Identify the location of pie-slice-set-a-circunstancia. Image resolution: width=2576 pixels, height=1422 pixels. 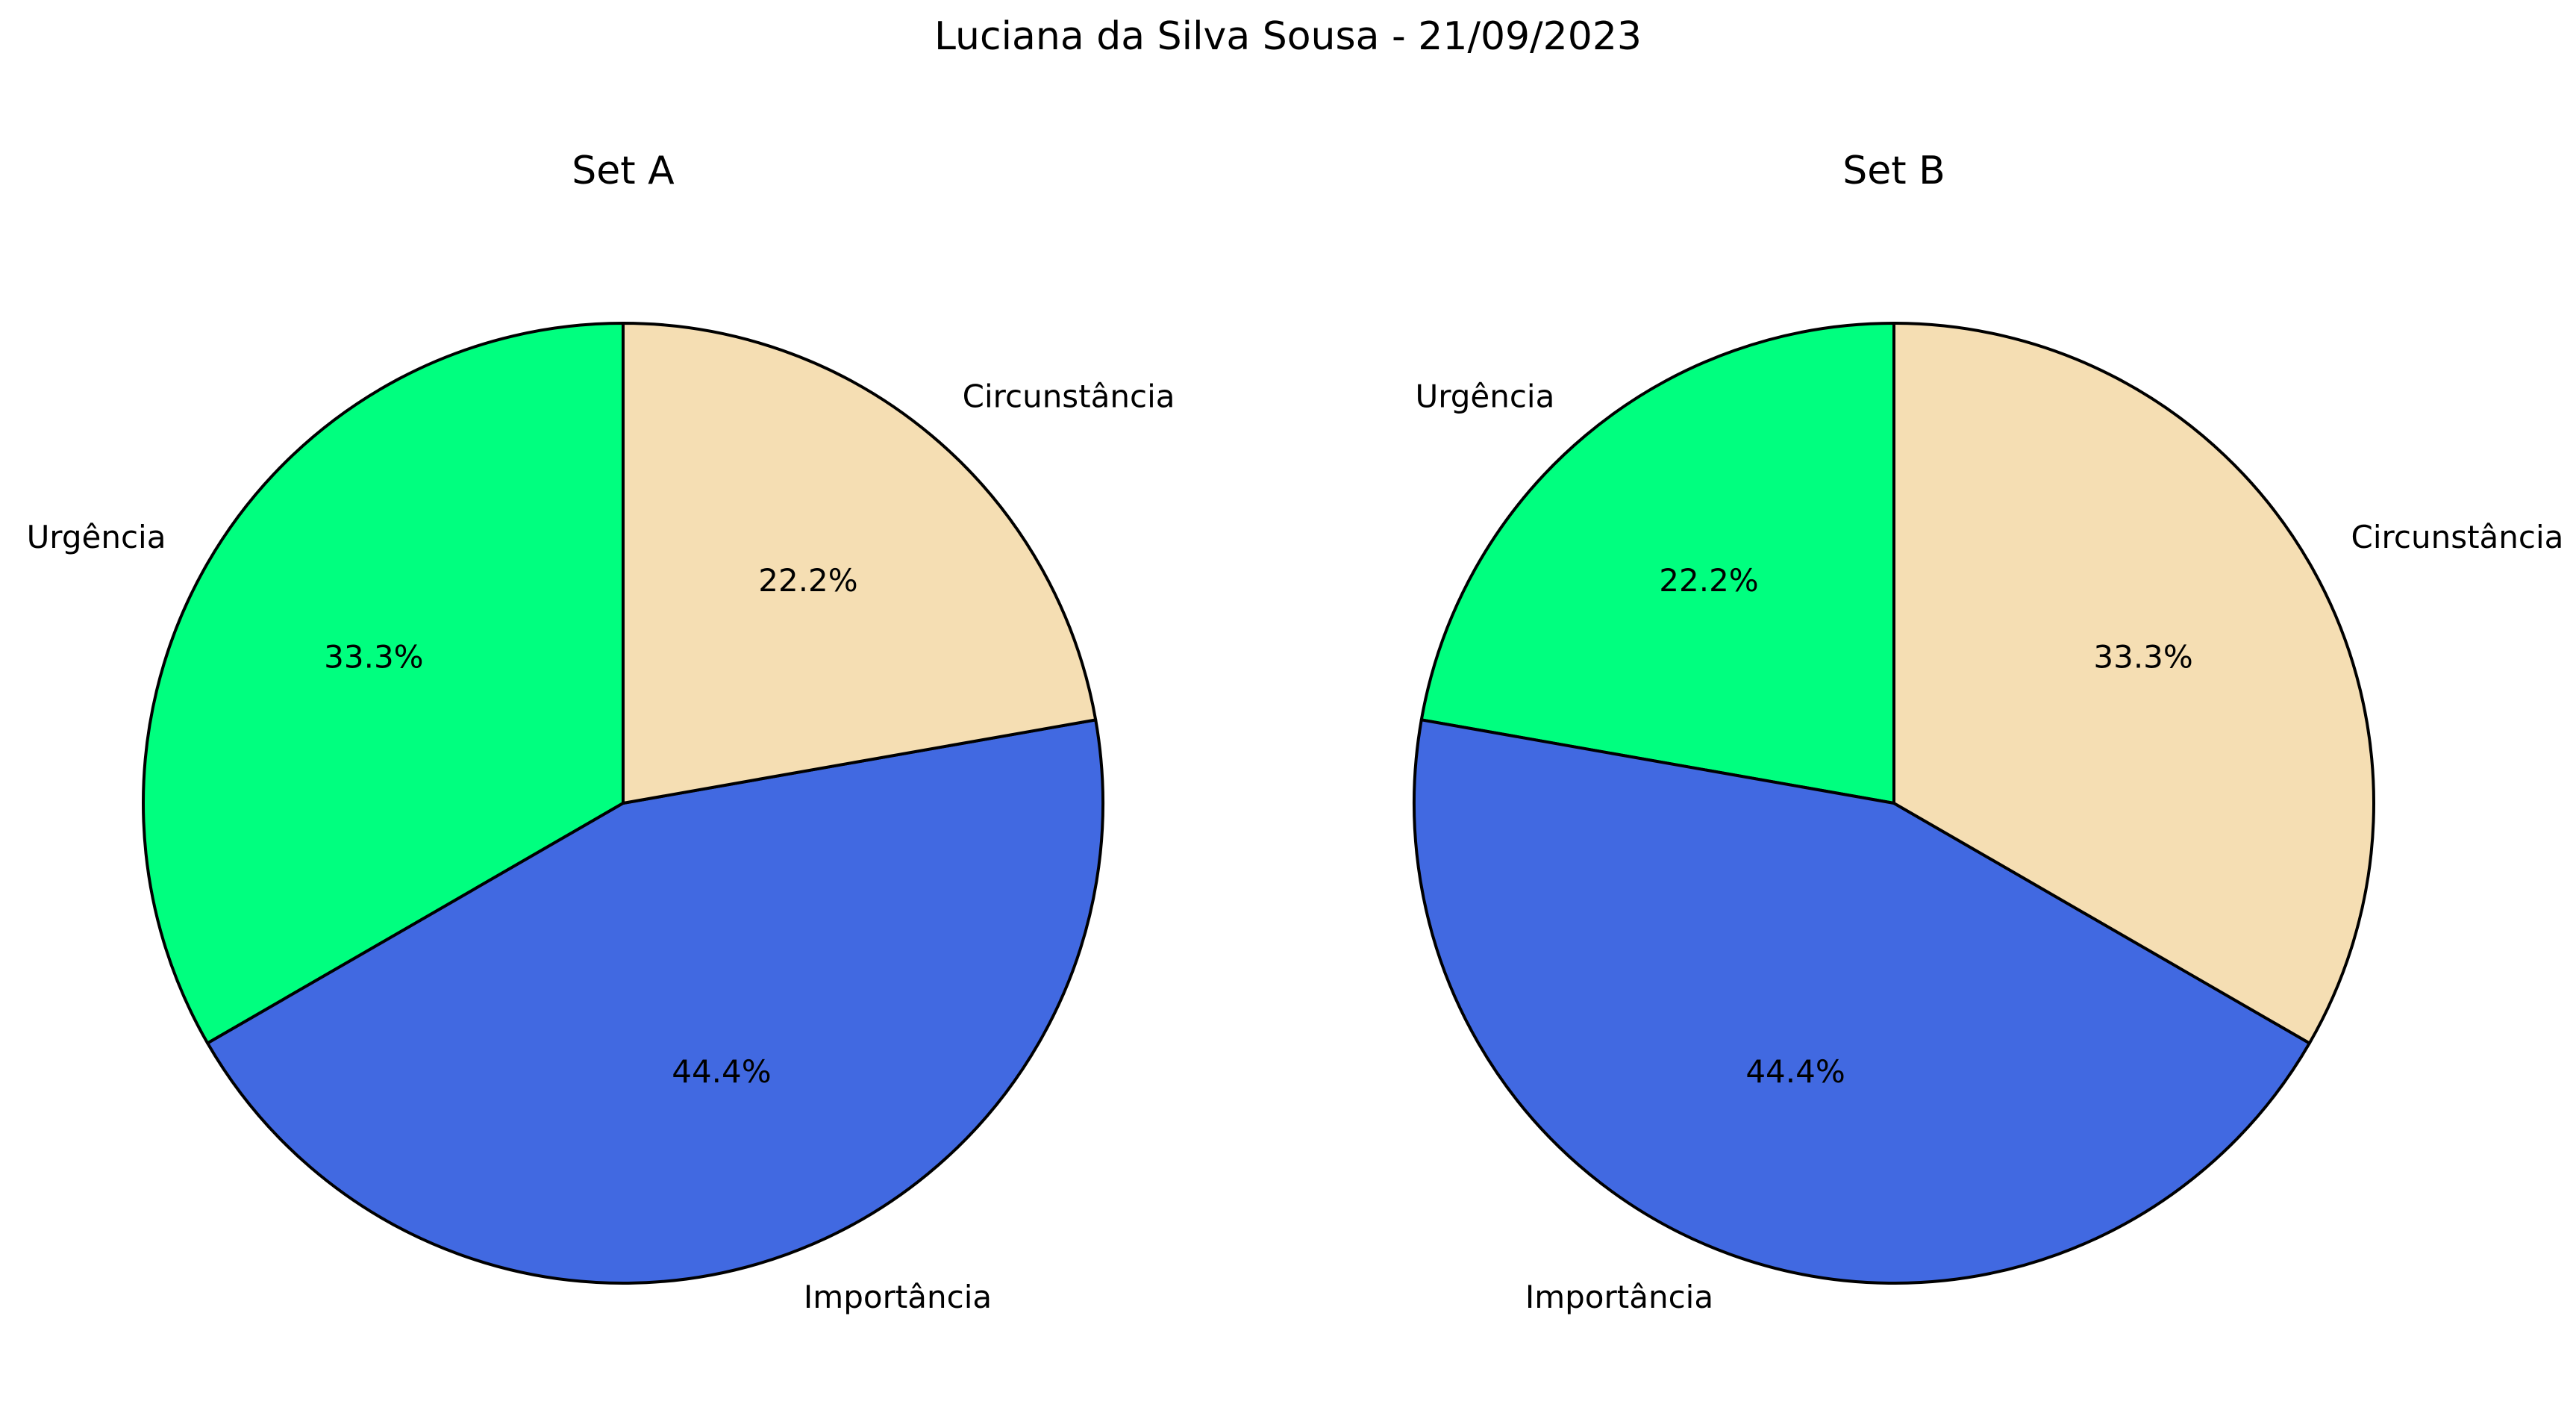
(860, 563).